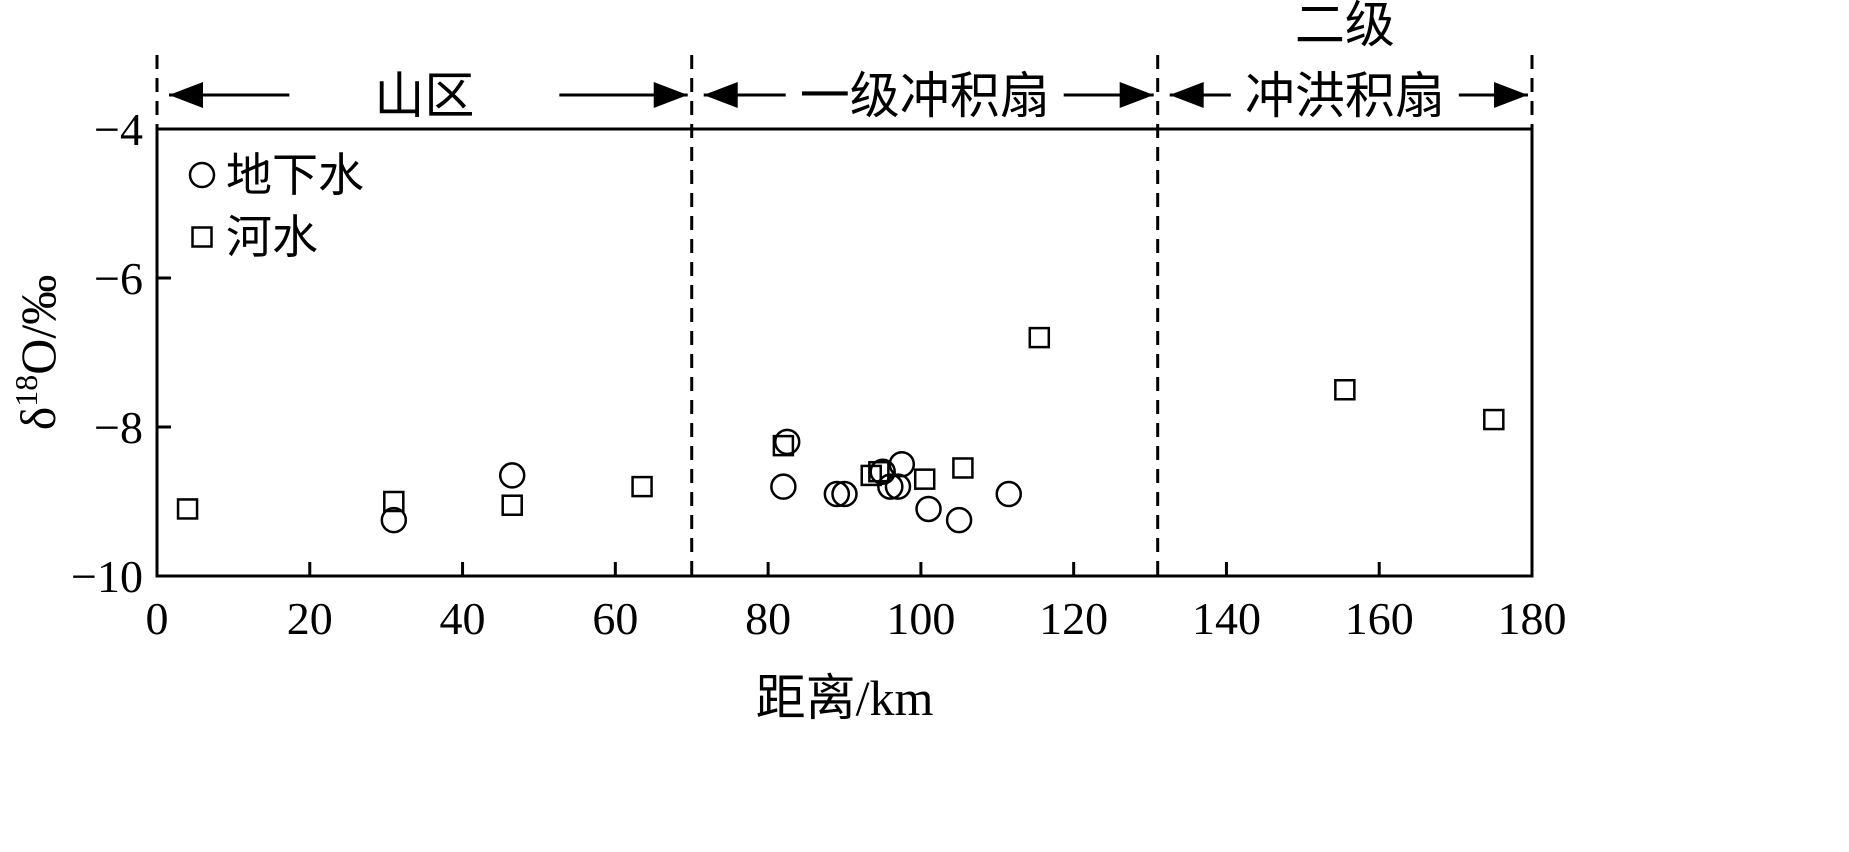 This screenshot has height=852, width=1849. What do you see at coordinates (157, 618) in the screenshot?
I see `x-tick-label: 0` at bounding box center [157, 618].